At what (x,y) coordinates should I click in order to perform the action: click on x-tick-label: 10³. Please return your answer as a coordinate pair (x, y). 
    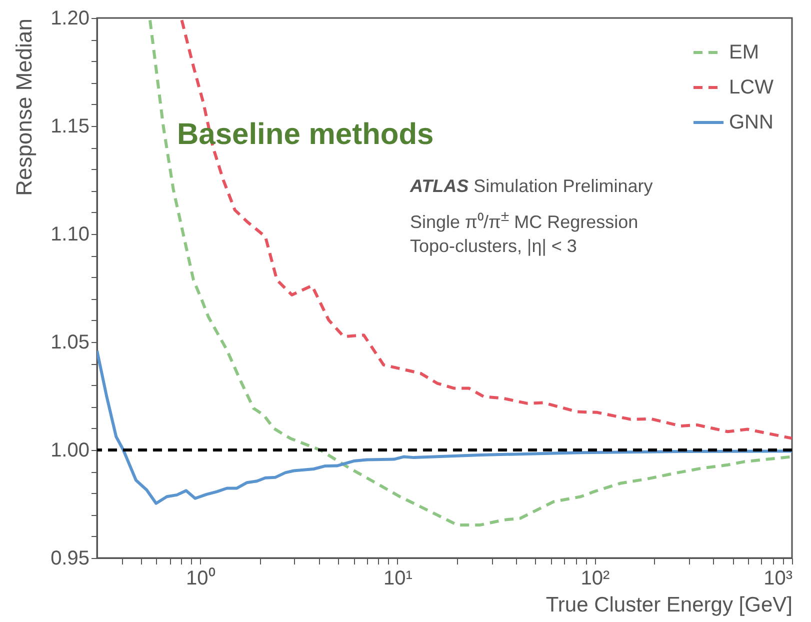
    Looking at the image, I should click on (778, 579).